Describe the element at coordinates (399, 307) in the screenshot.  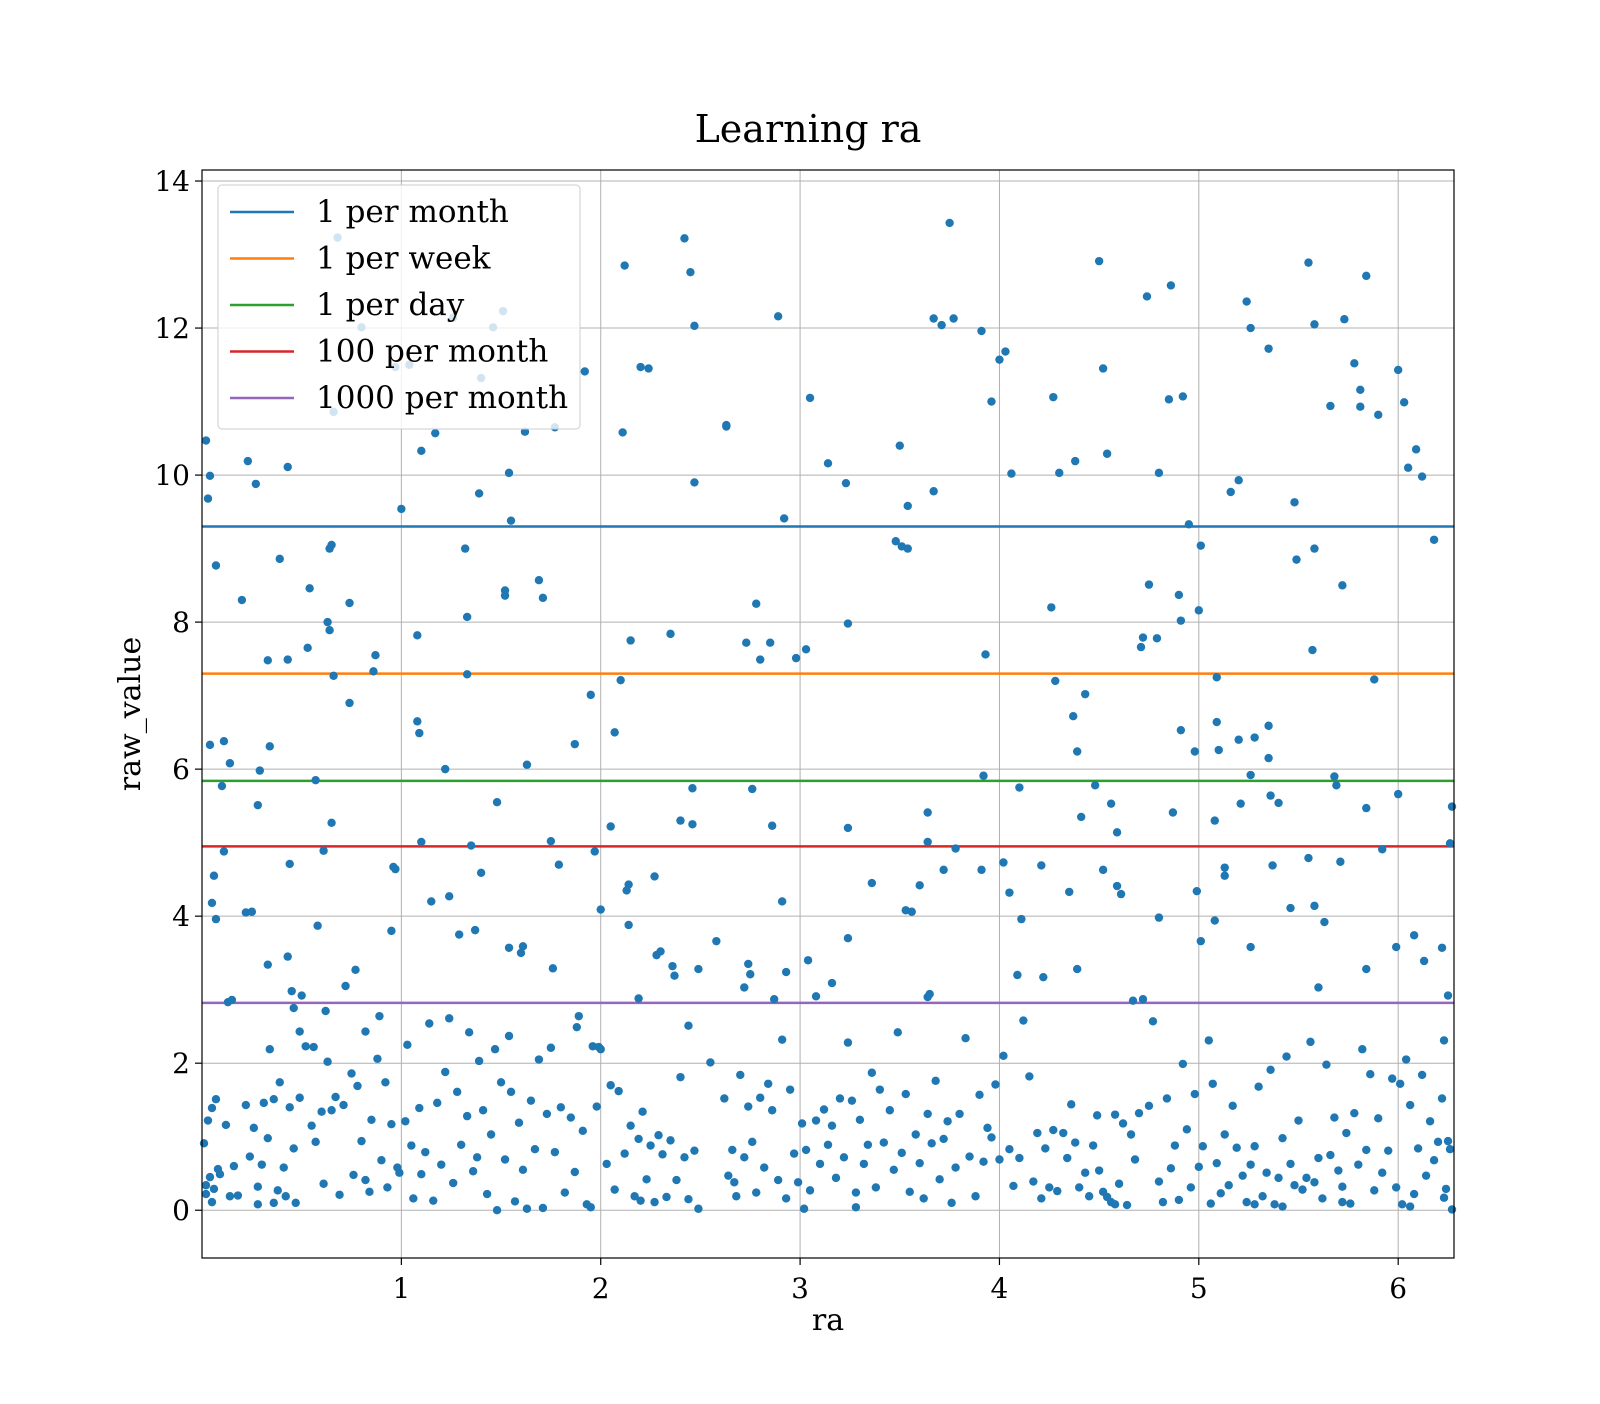
I see `legend-box` at that location.